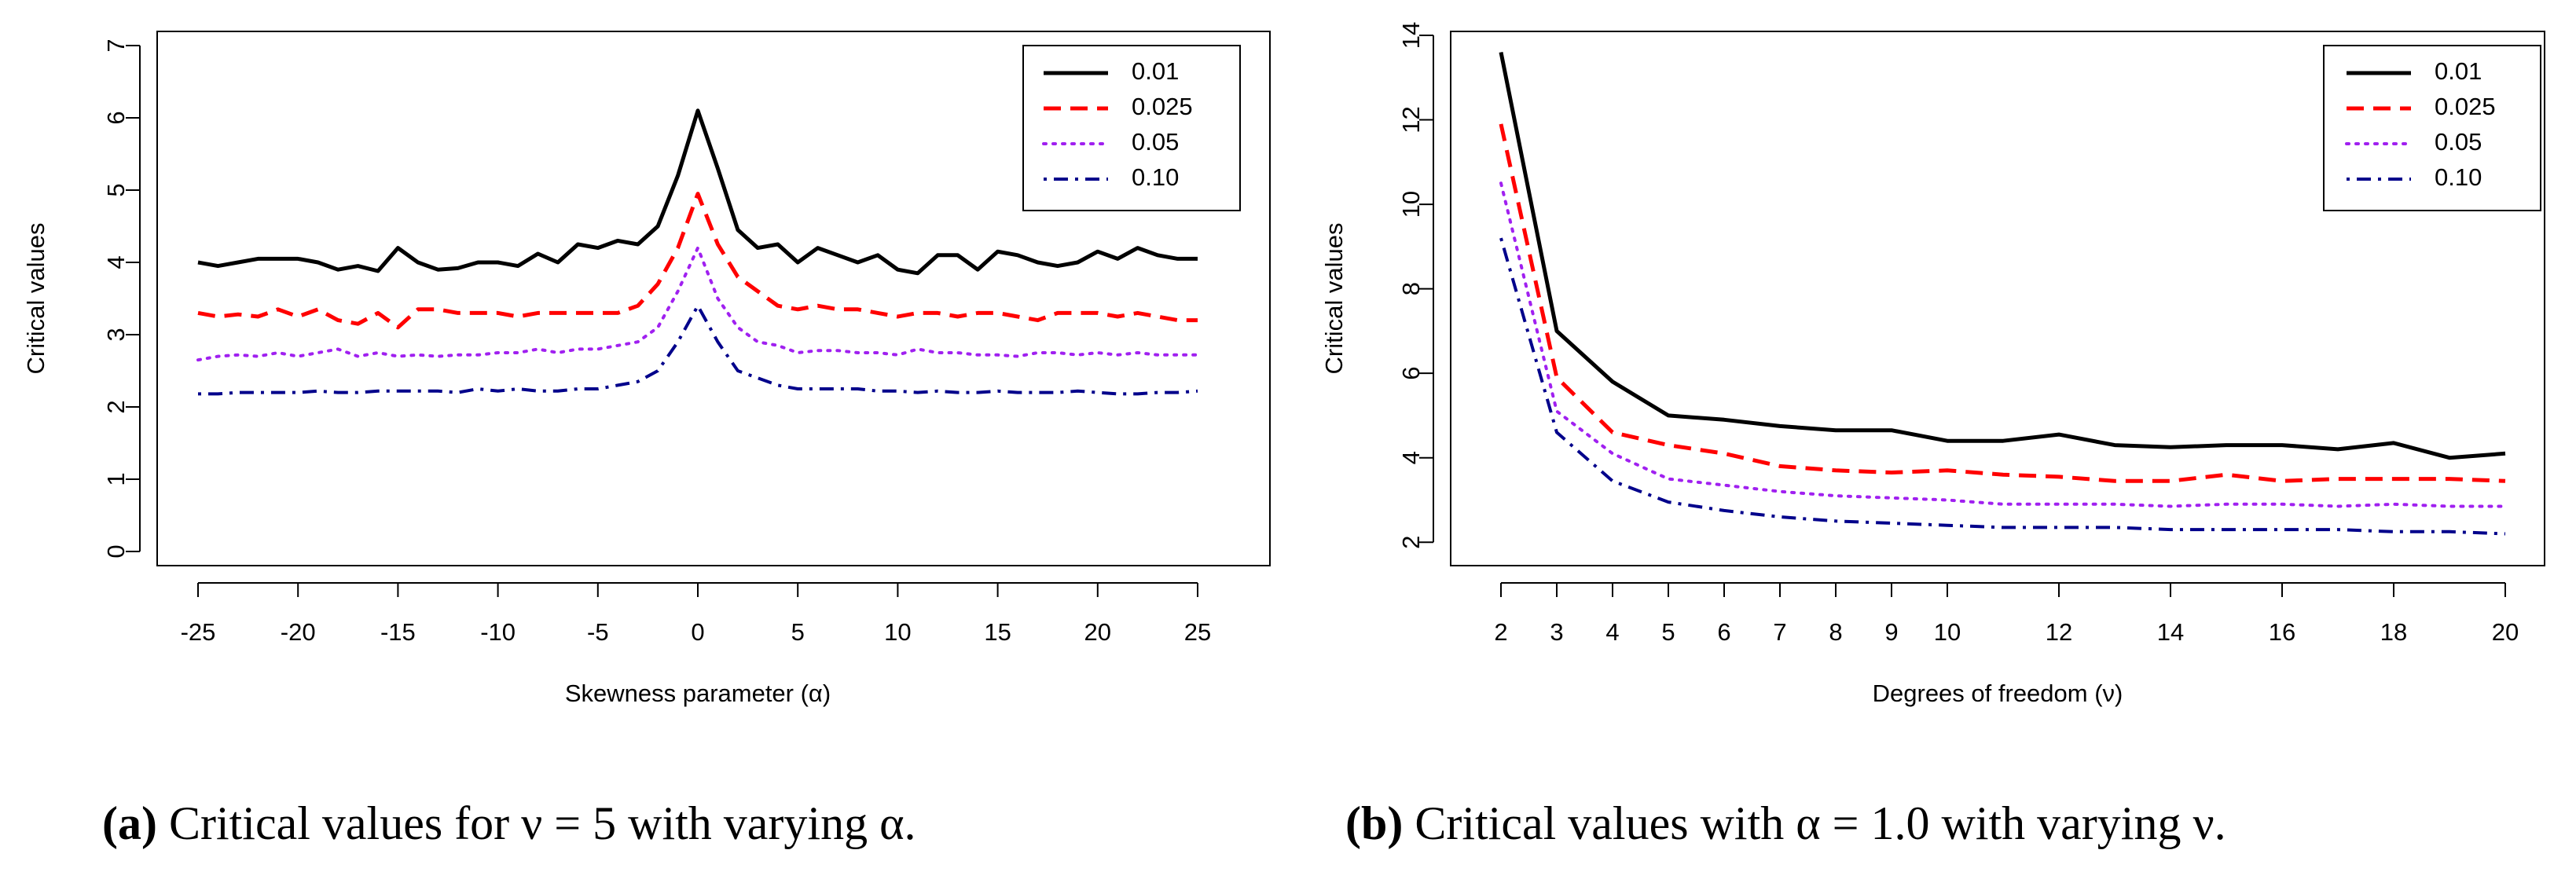 This screenshot has width=2576, height=872. I want to click on x-tick-label: 4, so click(1612, 632).